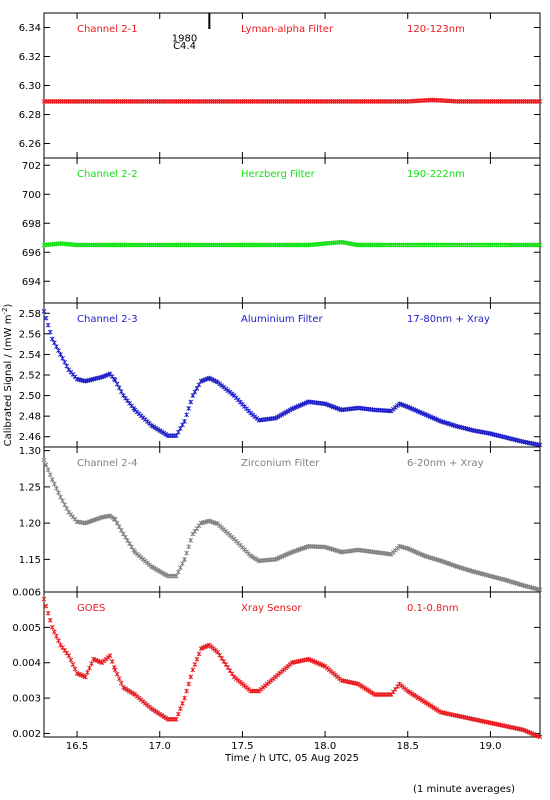 The height and width of the screenshot is (800, 550). I want to click on wavelength-band: 17-80nm + Xray, so click(448, 319).